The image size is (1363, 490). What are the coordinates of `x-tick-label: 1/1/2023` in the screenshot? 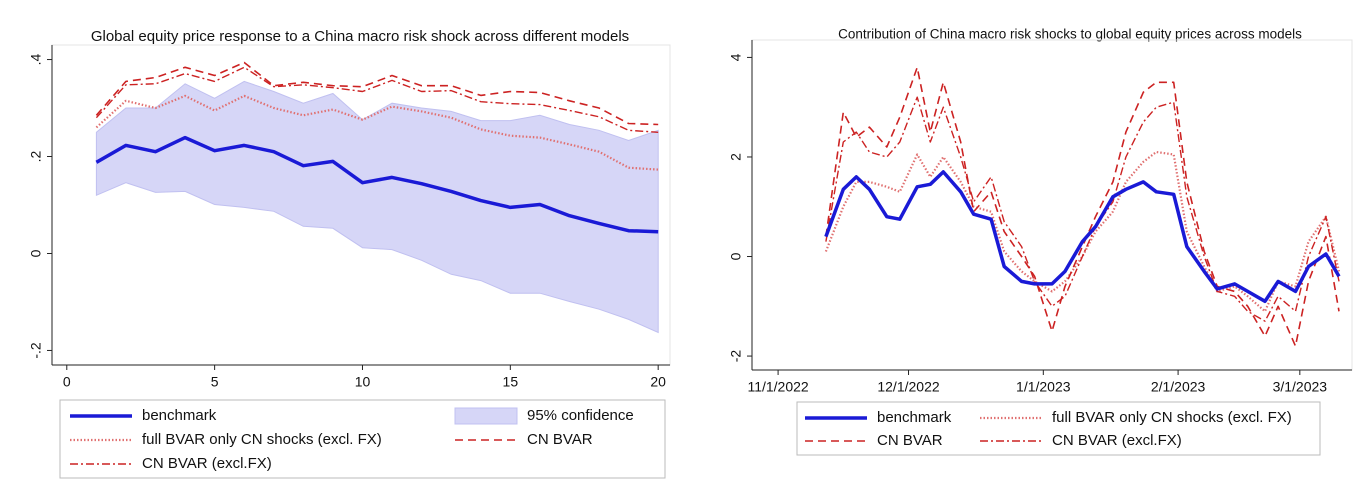 It's located at (1043, 387).